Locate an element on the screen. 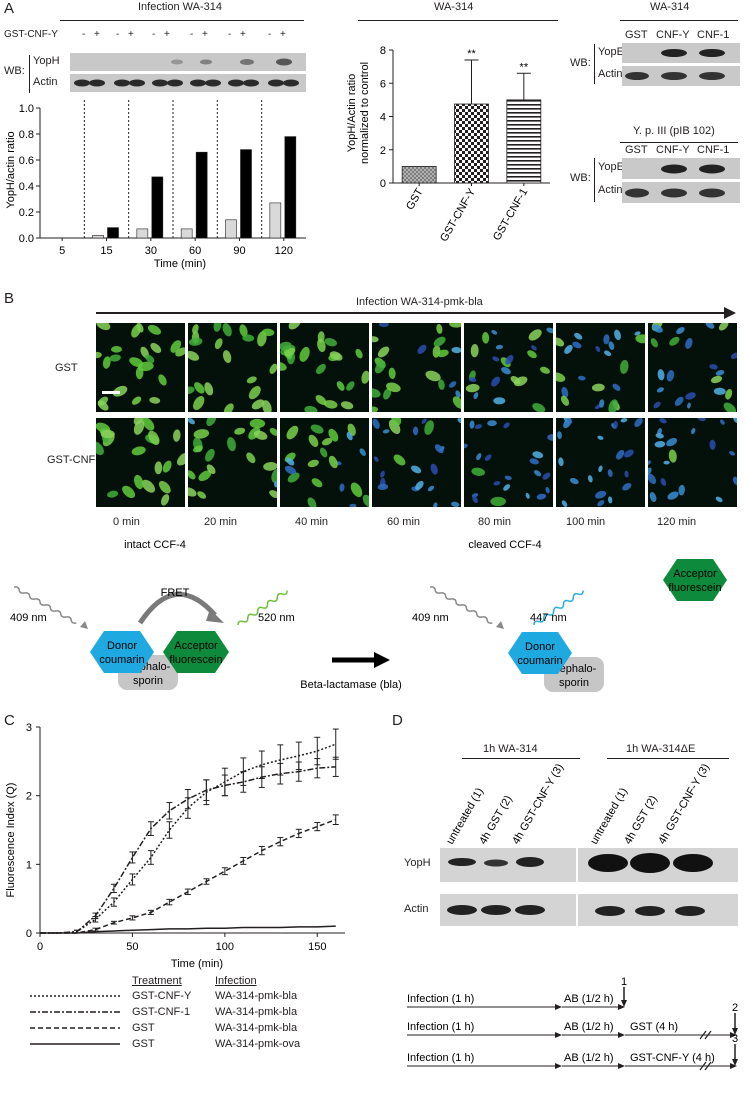 This screenshot has width=745, height=1097. axis-label-y: YopH/actin ratio is located at coordinates (11, 169).